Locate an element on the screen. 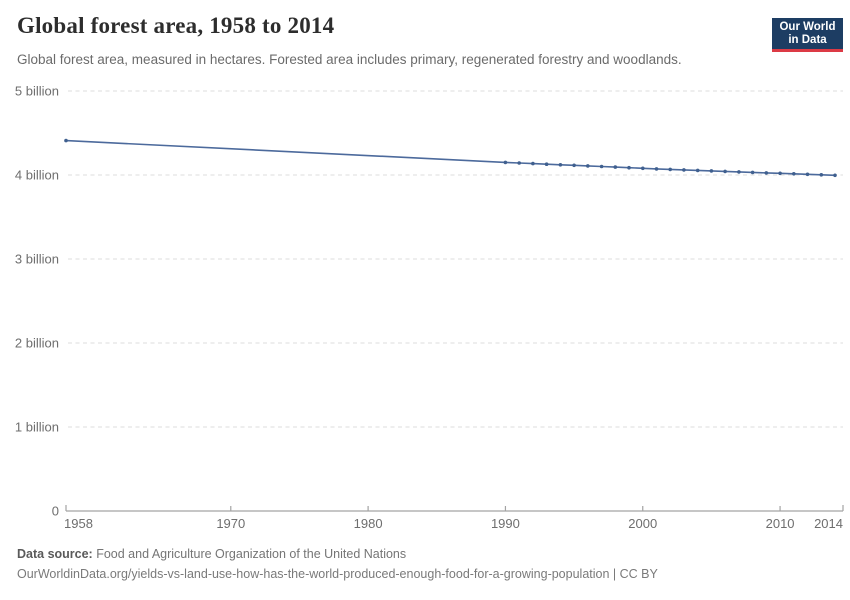  forest-area-line is located at coordinates (450, 158).